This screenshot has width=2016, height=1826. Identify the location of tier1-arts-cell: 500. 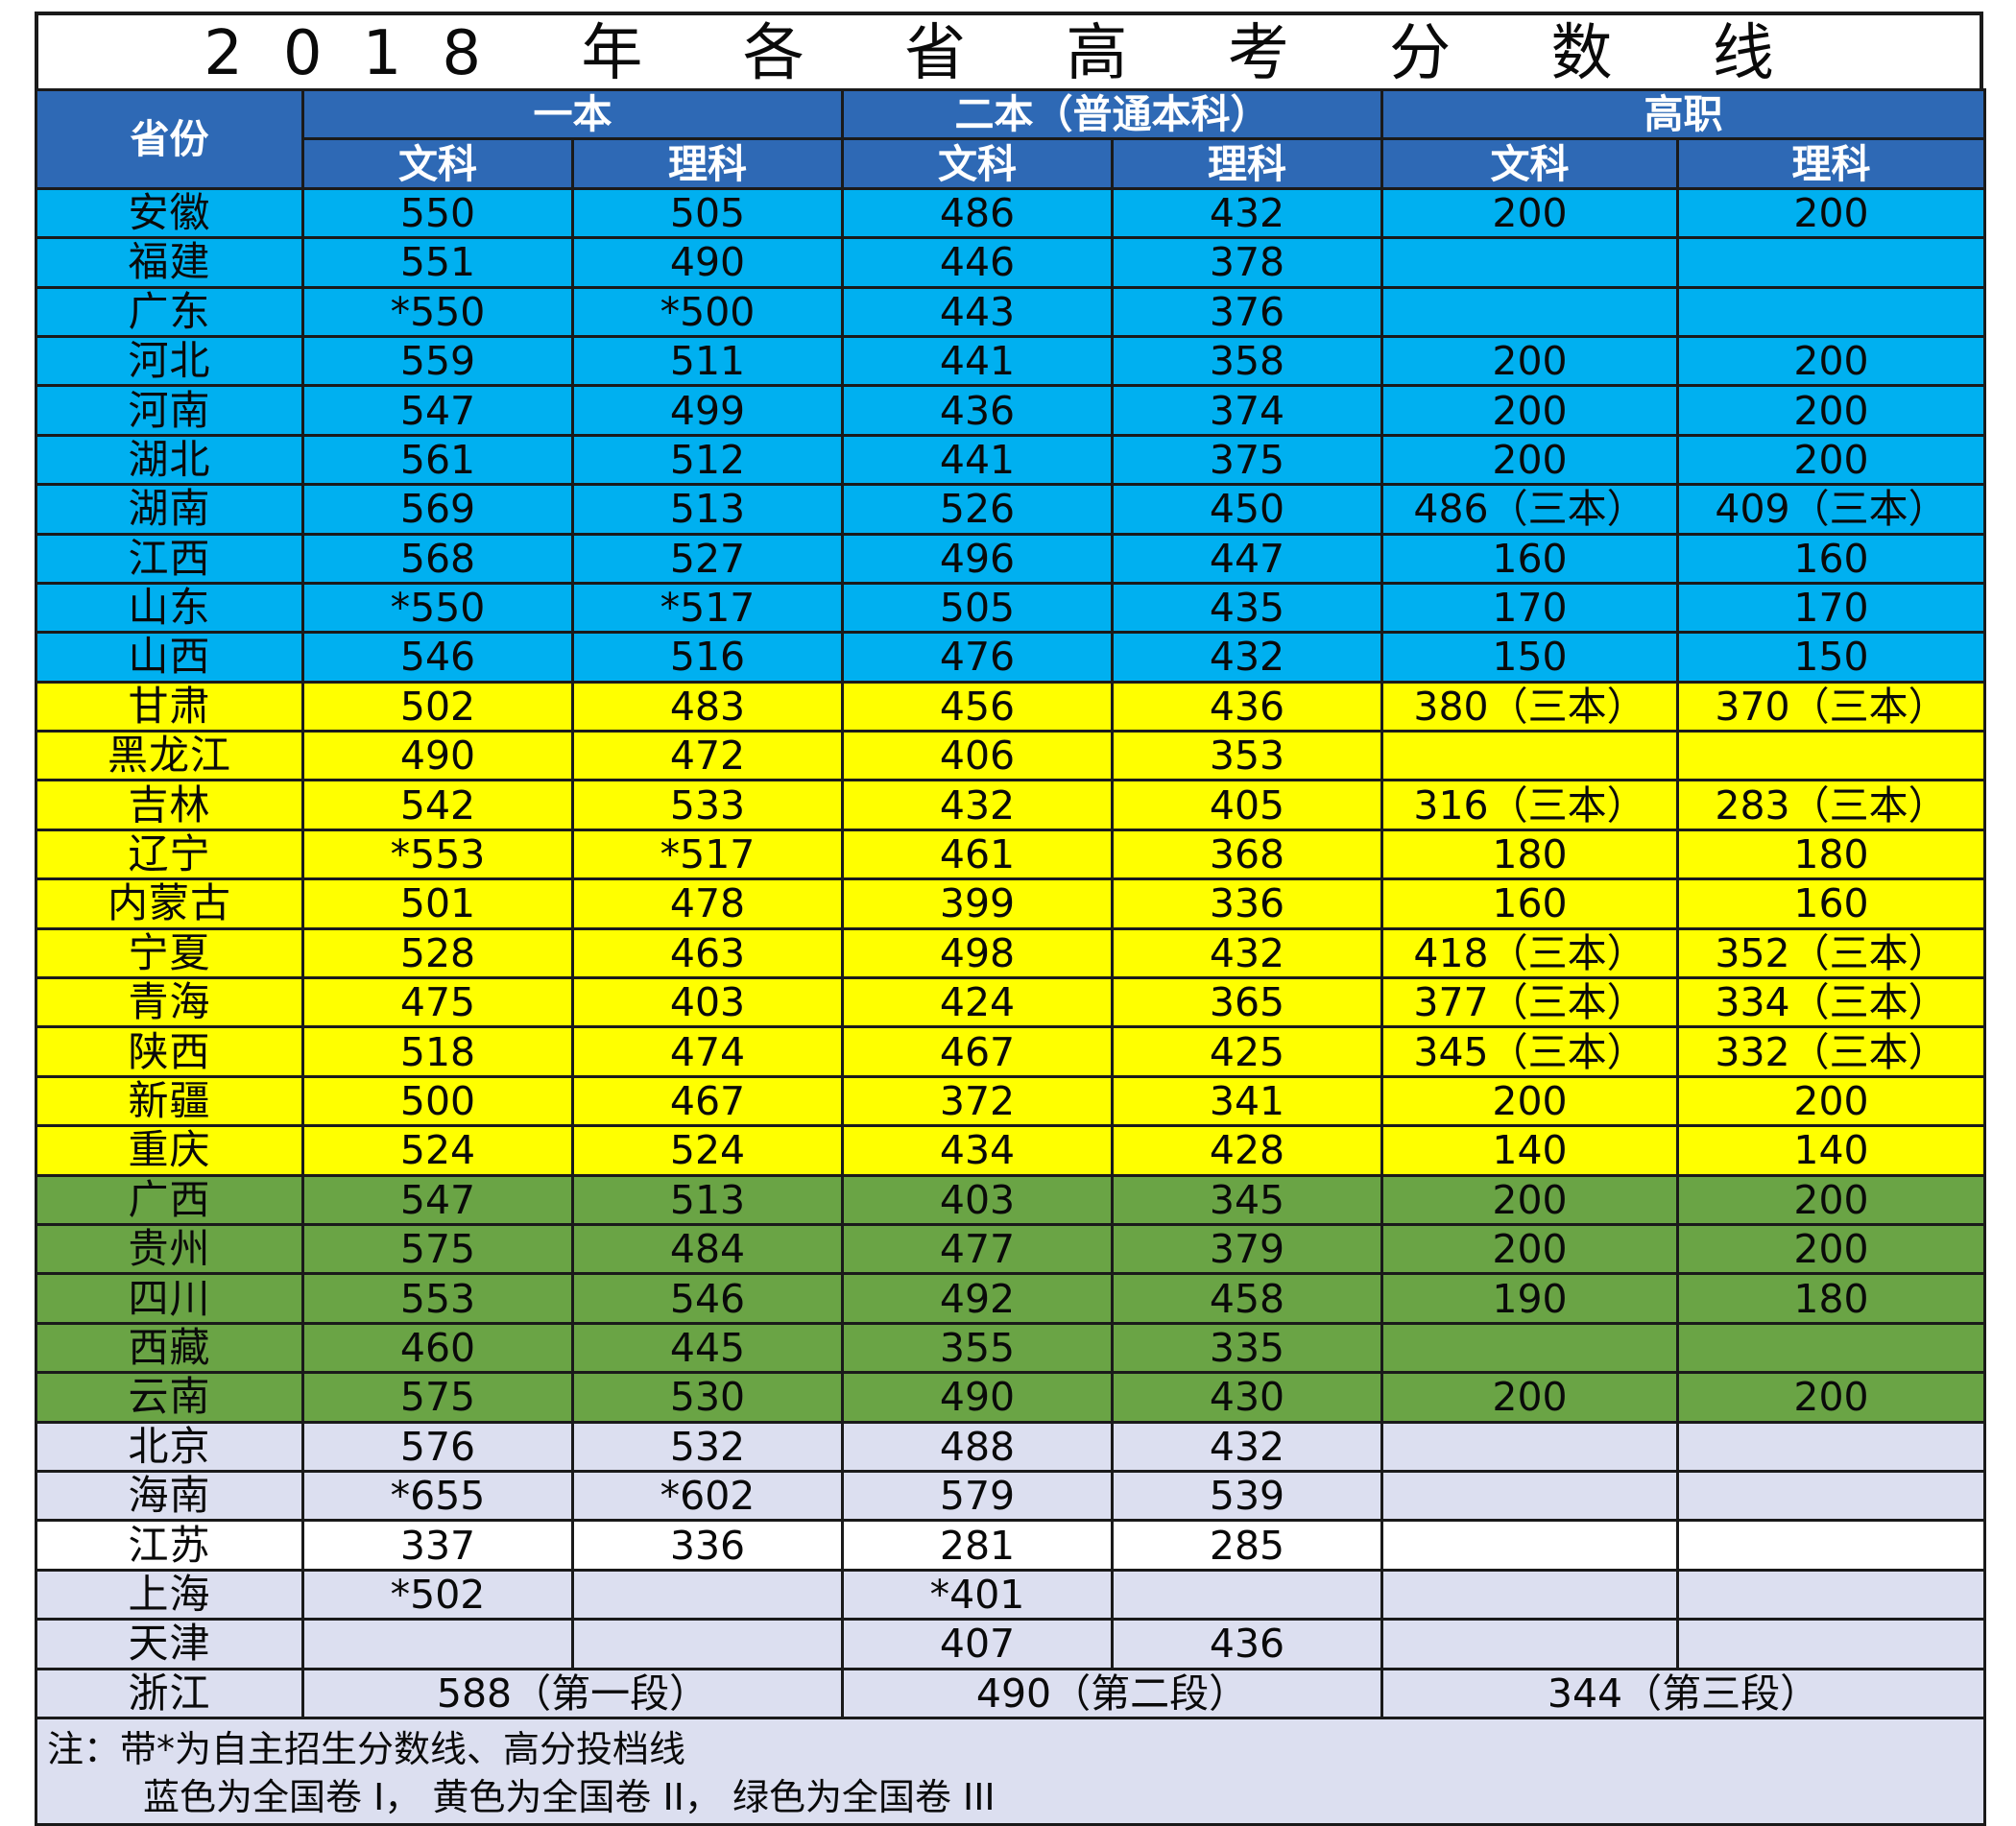
(437, 1101).